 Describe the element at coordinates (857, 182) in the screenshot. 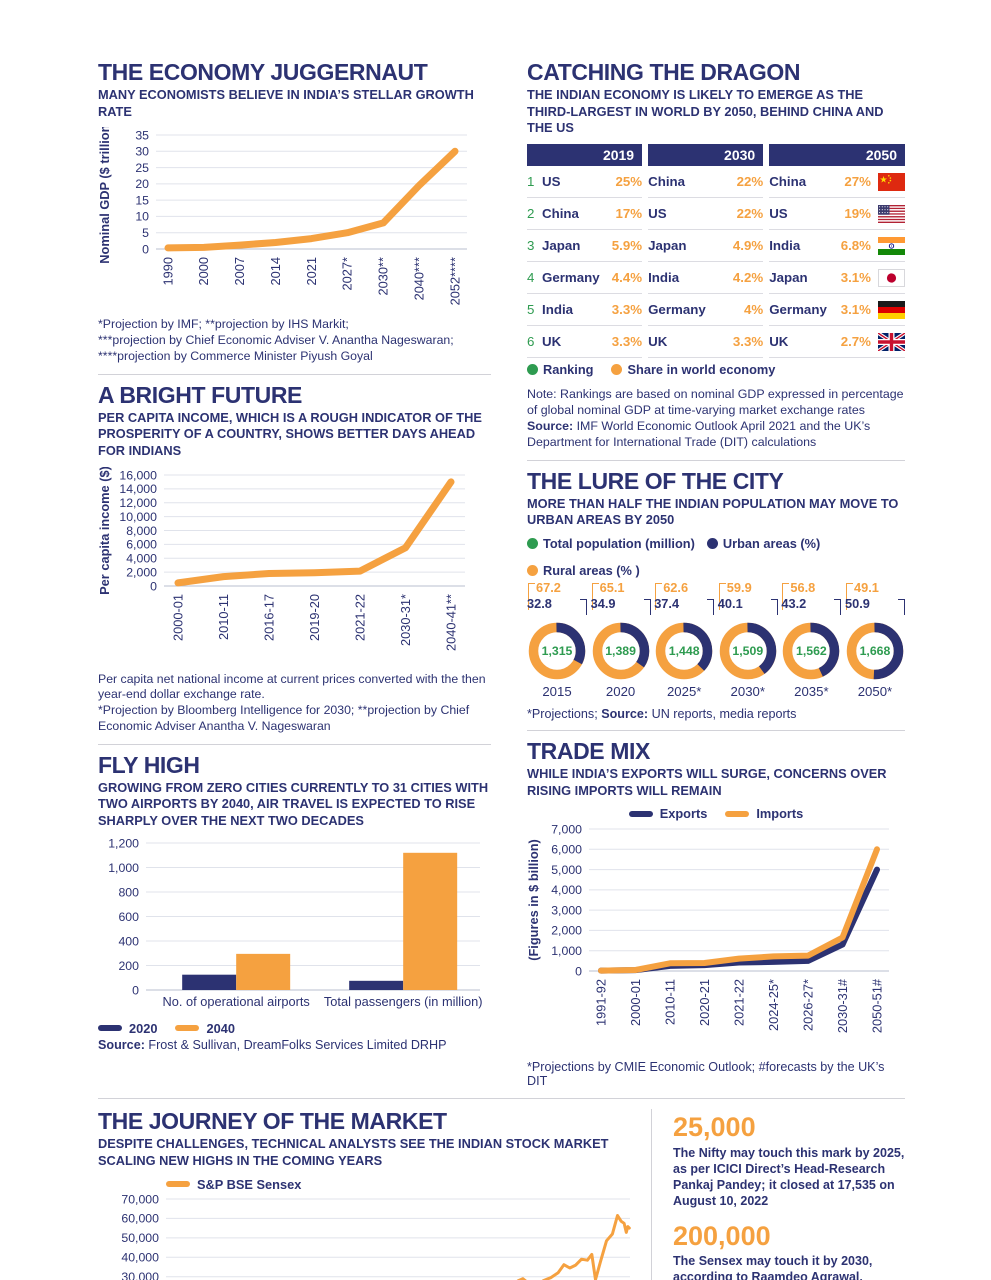

I see `share-value: 27%` at that location.